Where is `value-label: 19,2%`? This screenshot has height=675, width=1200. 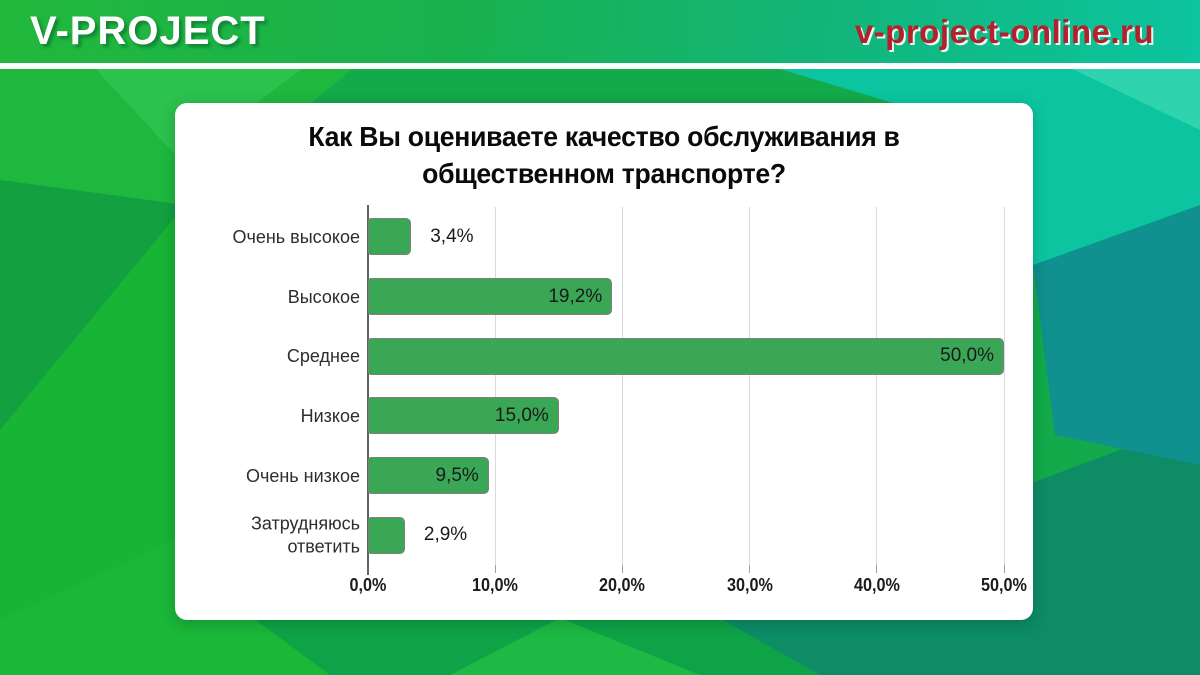
value-label: 19,2% is located at coordinates (575, 296).